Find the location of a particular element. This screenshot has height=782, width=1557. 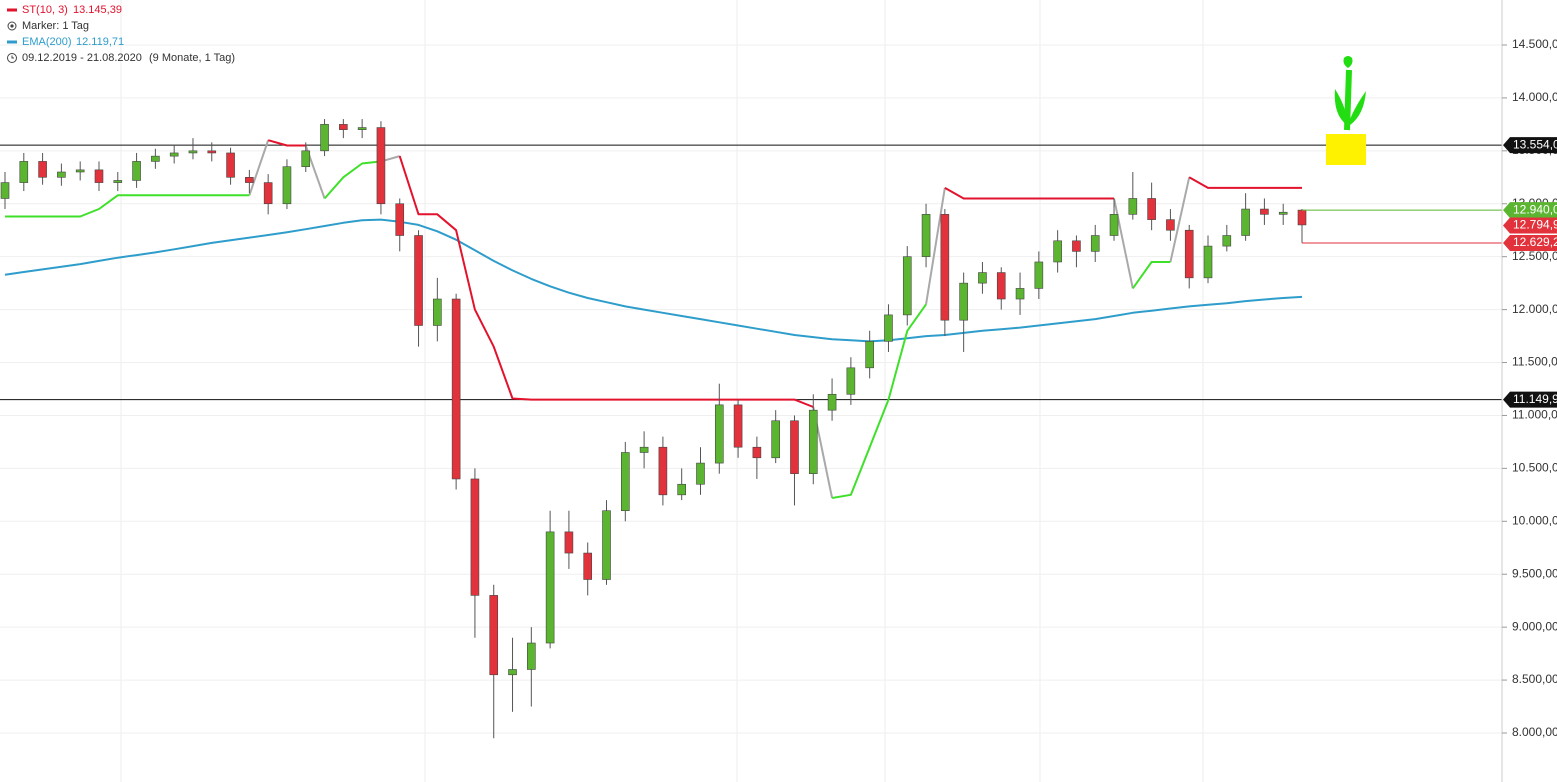

legend-label: EMA(200) is located at coordinates (47, 42).